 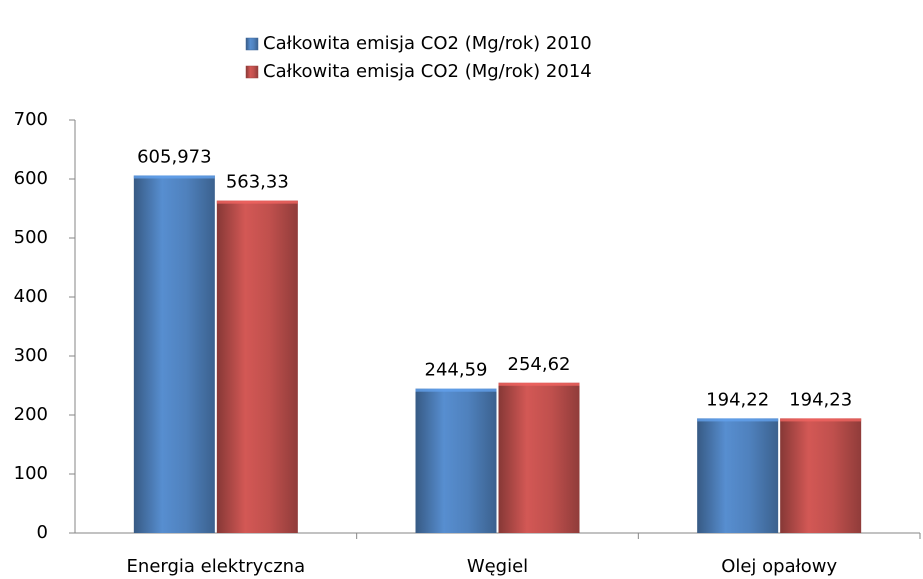 What do you see at coordinates (31, 473) in the screenshot?
I see `y-tick-label: 100` at bounding box center [31, 473].